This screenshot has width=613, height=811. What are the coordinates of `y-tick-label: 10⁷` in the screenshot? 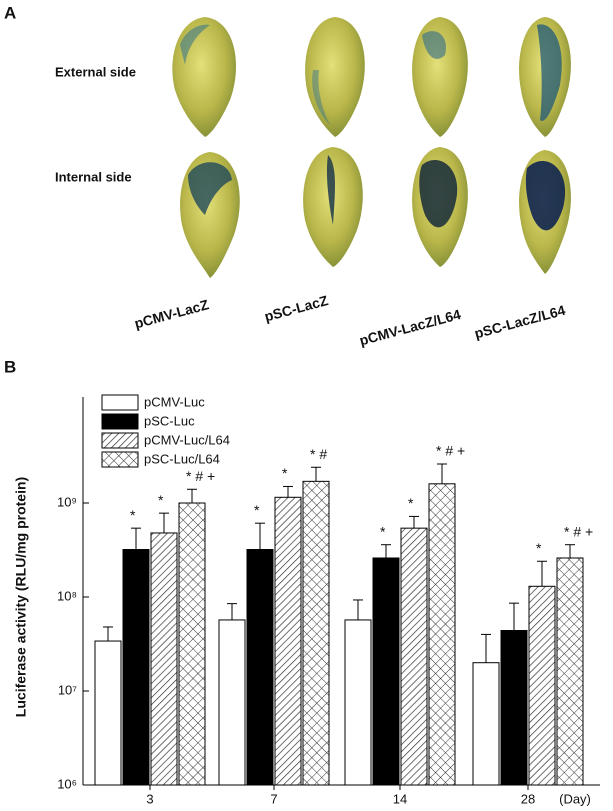 It's located at (67, 689).